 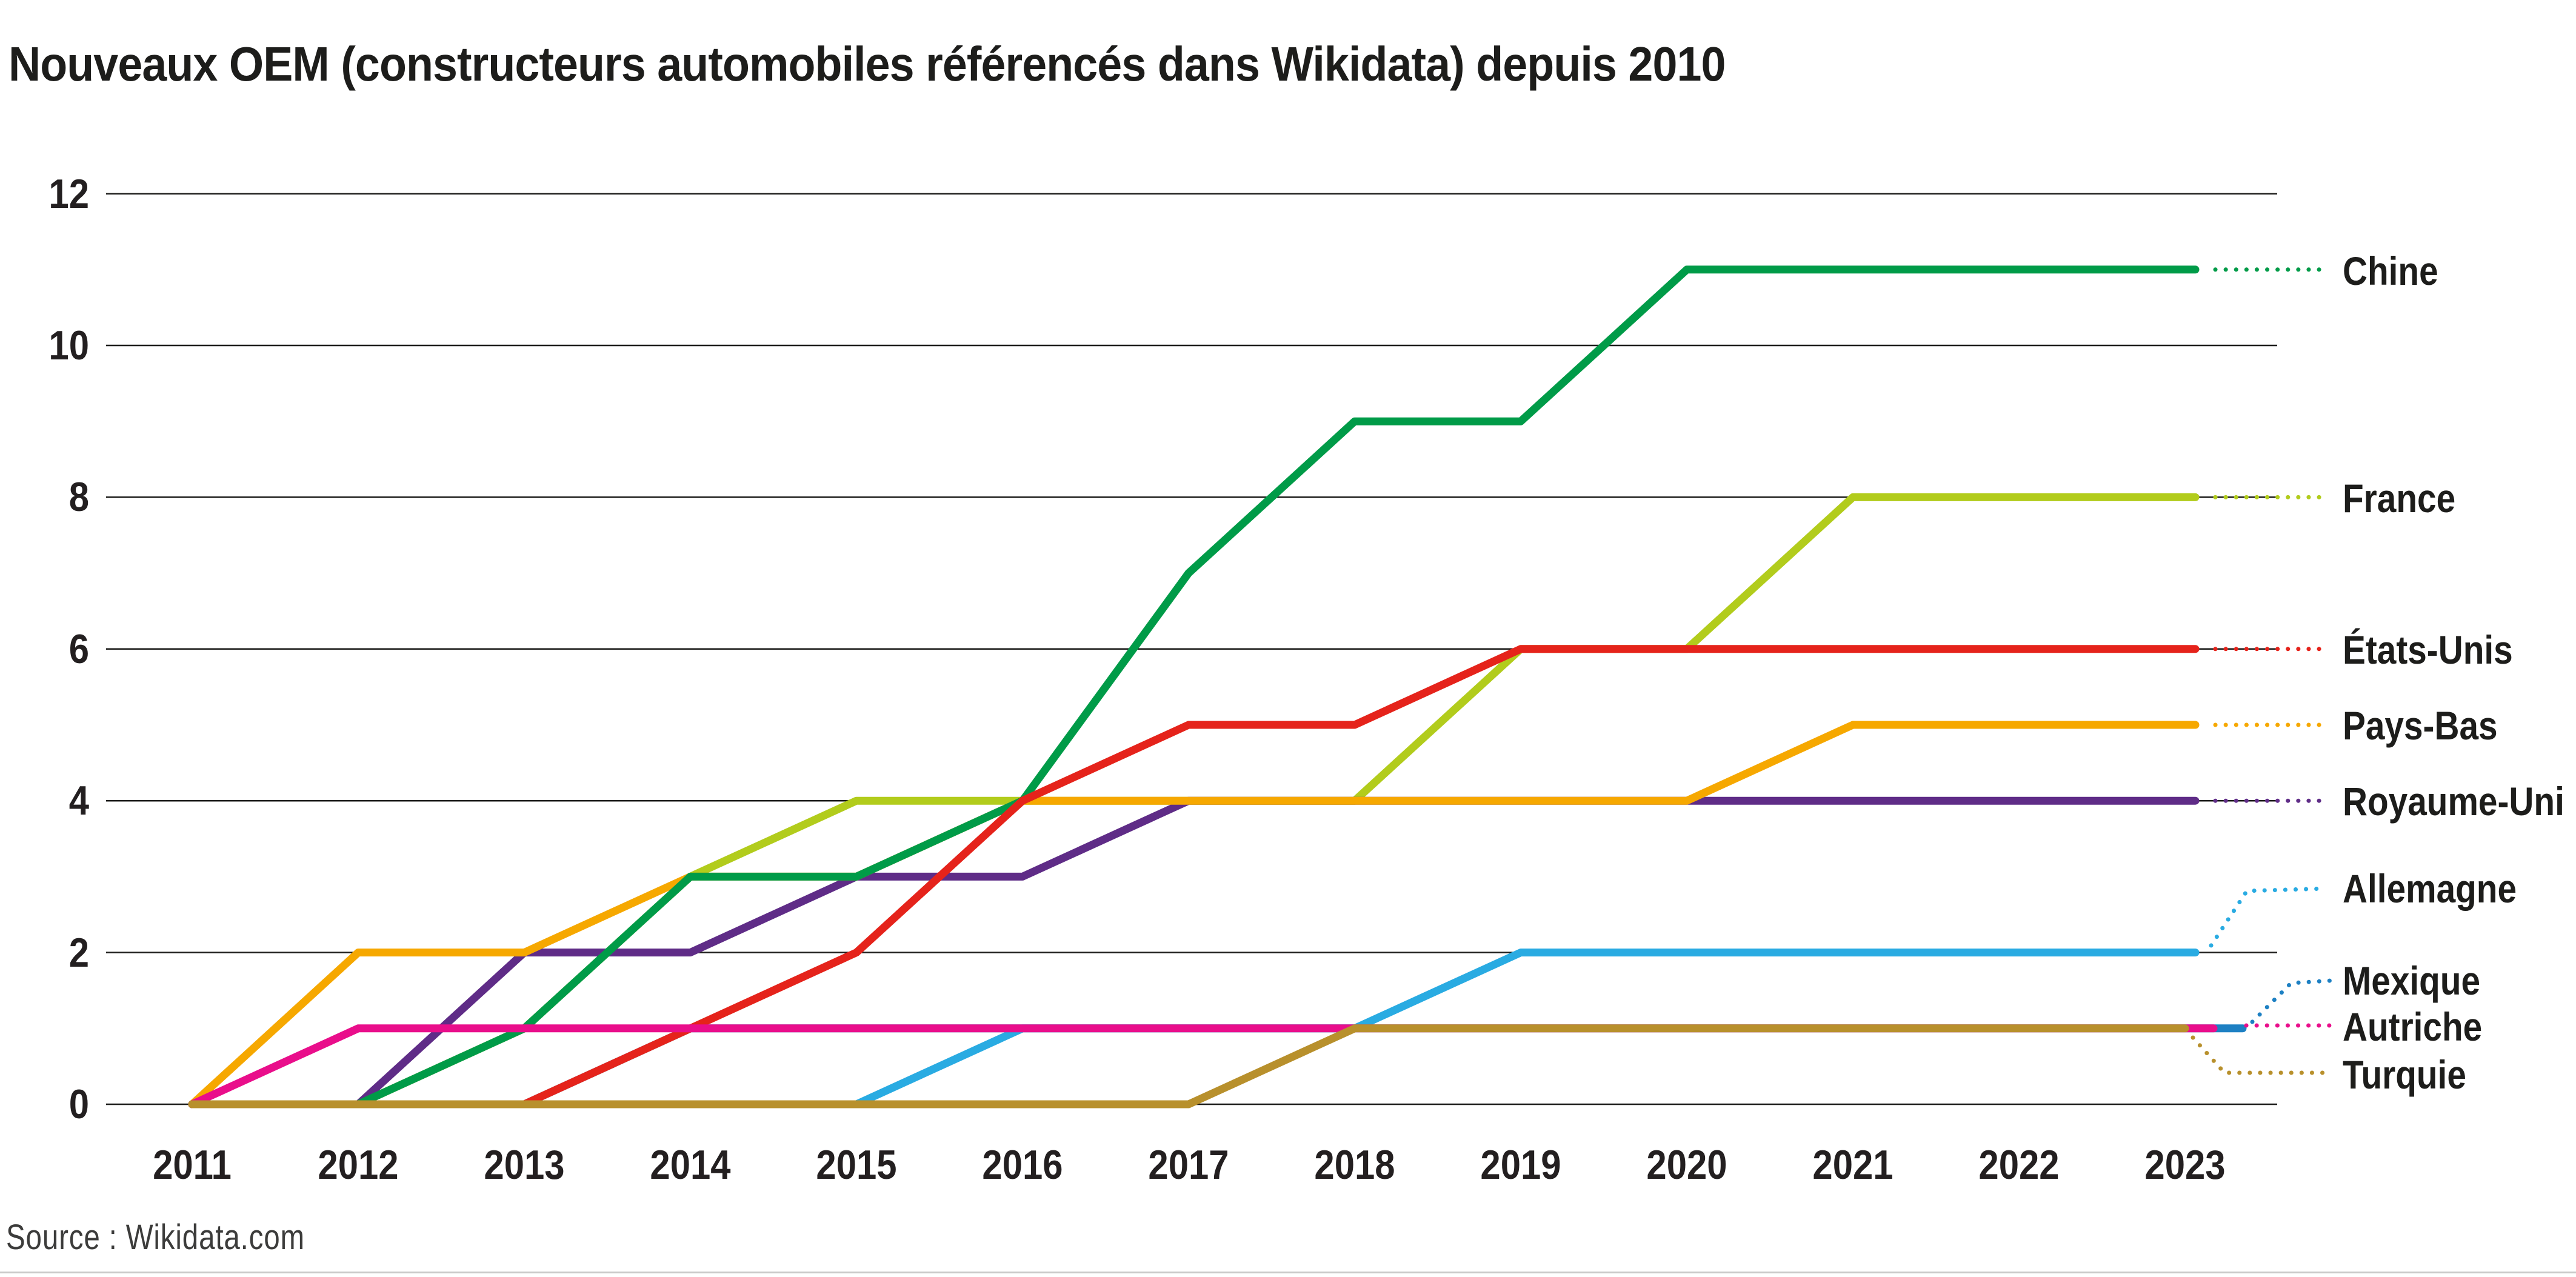 I want to click on legend-label-France: France, so click(x=2399, y=498).